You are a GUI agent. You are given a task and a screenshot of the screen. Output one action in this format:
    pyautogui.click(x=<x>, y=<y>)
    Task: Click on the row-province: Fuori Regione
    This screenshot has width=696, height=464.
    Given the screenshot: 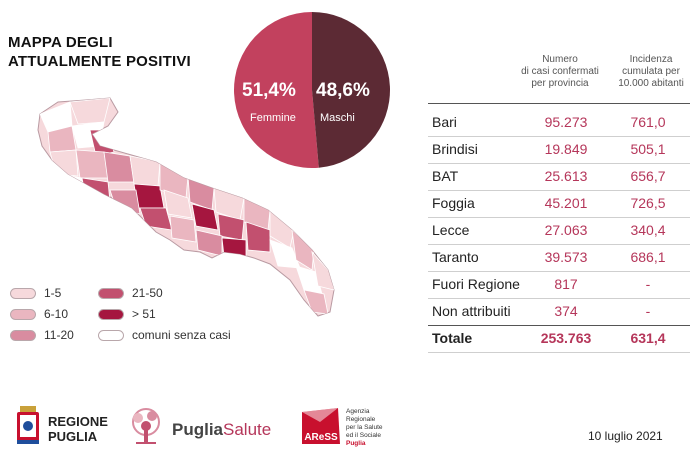 What is the action you would take?
    pyautogui.click(x=476, y=284)
    